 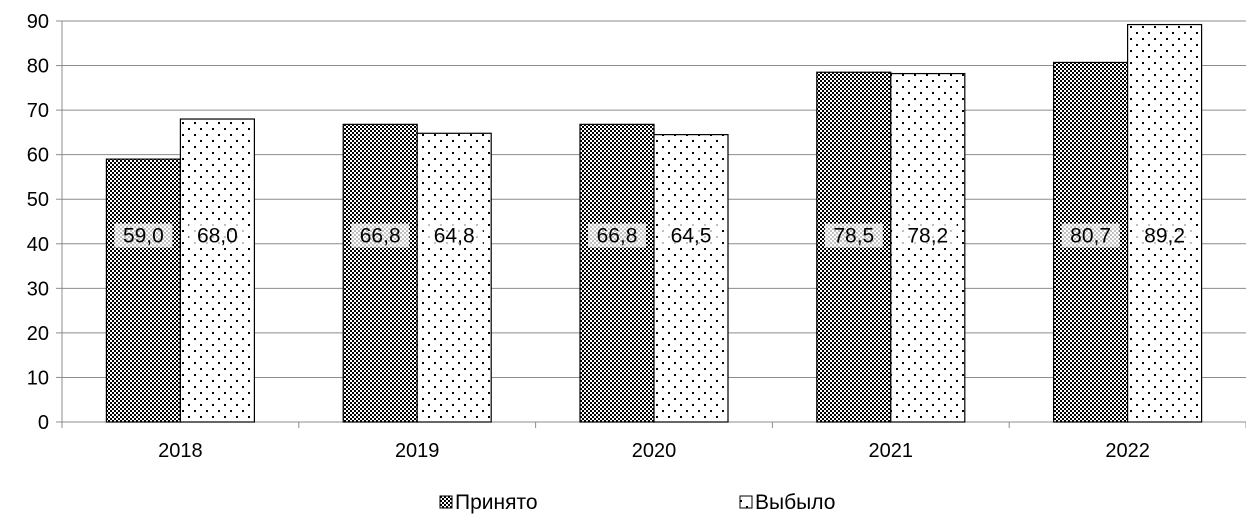 I want to click on y-tick-label: 80, so click(x=38, y=67).